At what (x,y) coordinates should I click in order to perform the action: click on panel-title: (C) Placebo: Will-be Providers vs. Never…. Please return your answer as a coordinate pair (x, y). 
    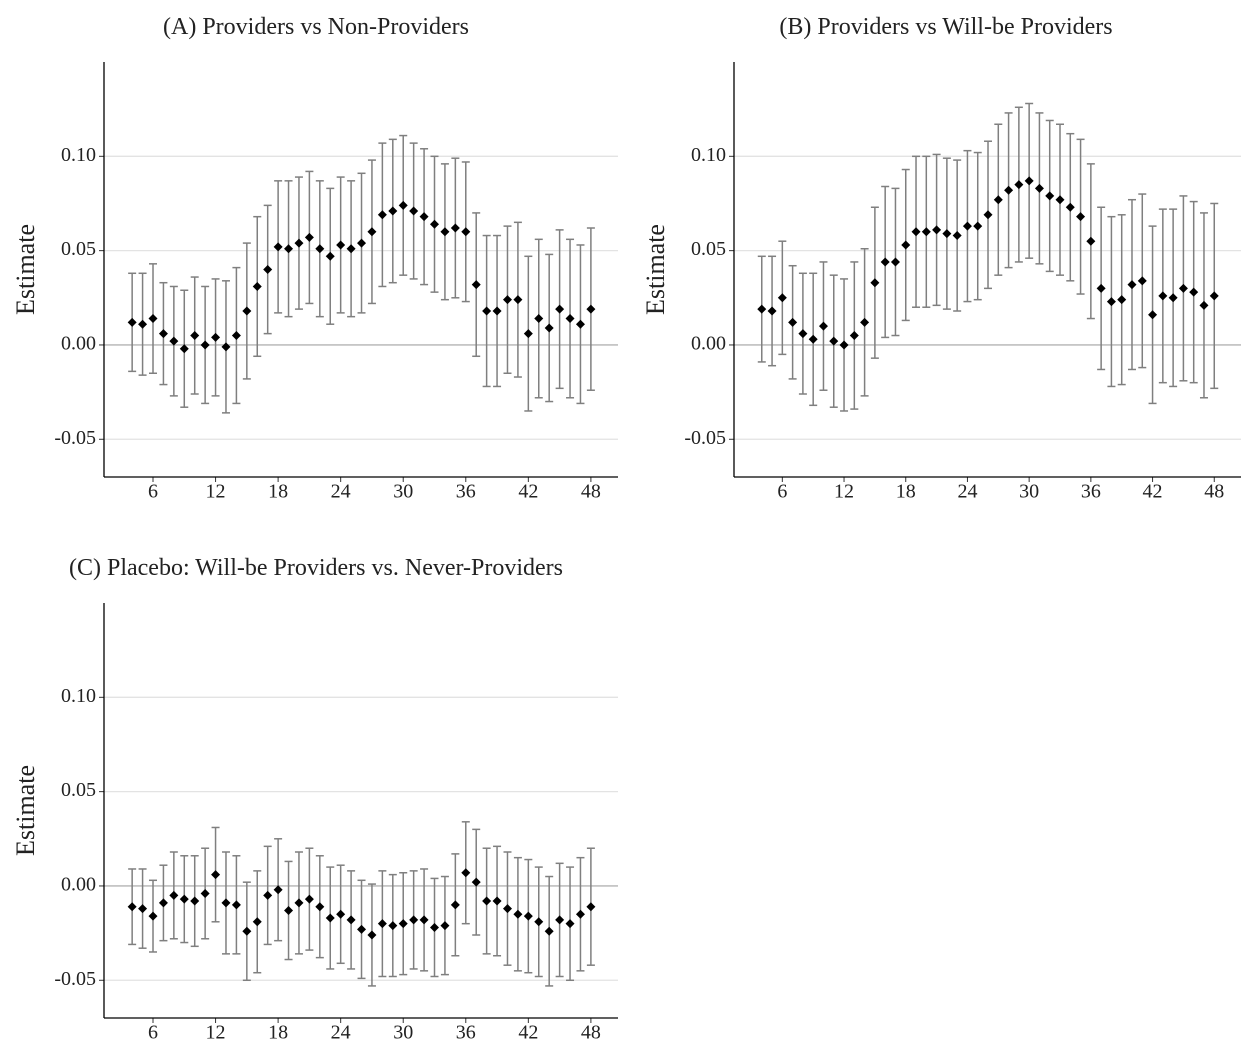
    Looking at the image, I should click on (316, 568).